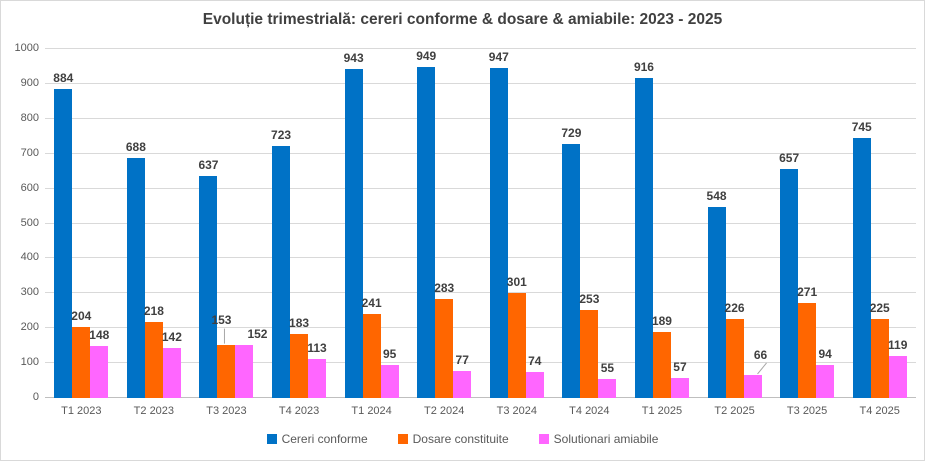  What do you see at coordinates (299, 366) in the screenshot?
I see `bar-dosare-constituite-t4-2023` at bounding box center [299, 366].